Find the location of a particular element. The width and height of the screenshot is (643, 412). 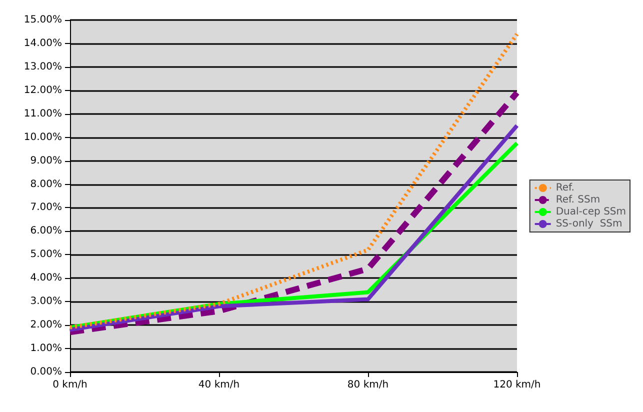

y-tick-label: 7.00% is located at coordinates (46, 208).